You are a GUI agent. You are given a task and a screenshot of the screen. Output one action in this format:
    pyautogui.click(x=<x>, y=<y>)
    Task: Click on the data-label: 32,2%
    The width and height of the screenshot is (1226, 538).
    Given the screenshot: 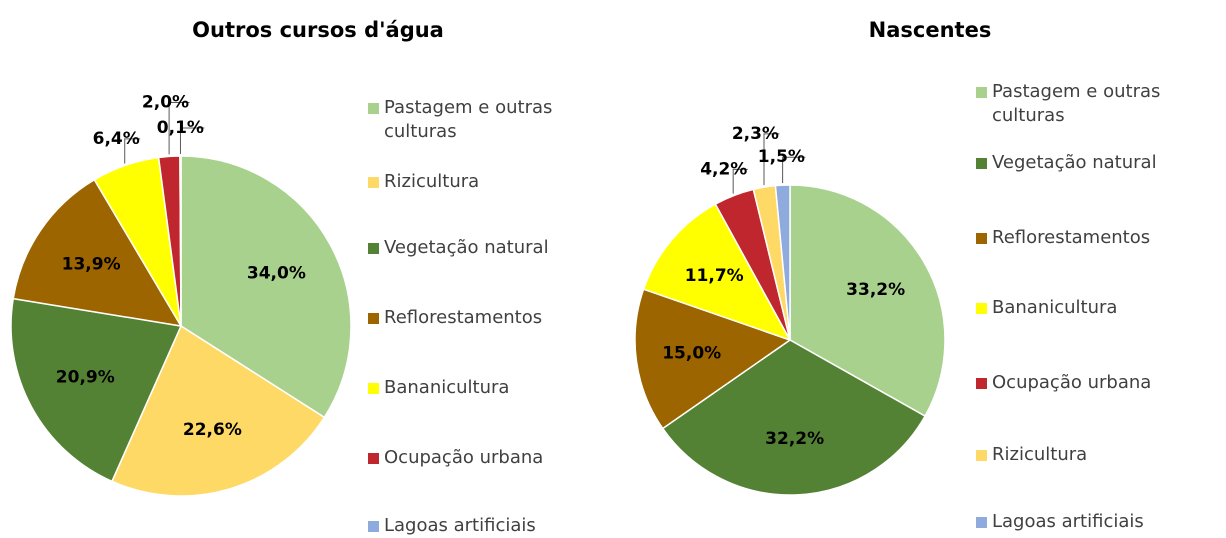 What is the action you would take?
    pyautogui.click(x=794, y=439)
    